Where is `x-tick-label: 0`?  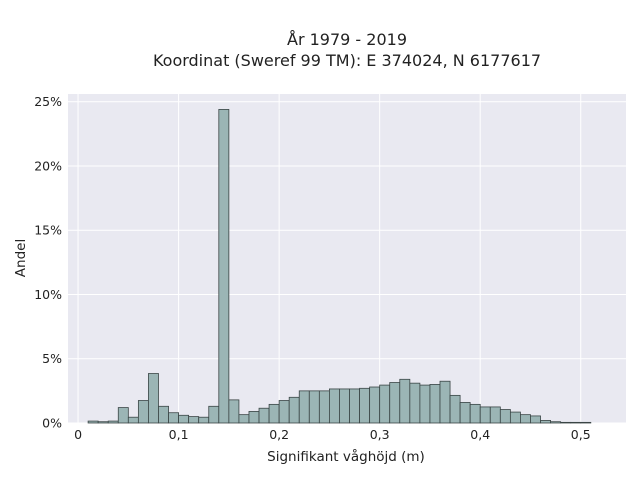
x-tick-label: 0 is located at coordinates (78, 434).